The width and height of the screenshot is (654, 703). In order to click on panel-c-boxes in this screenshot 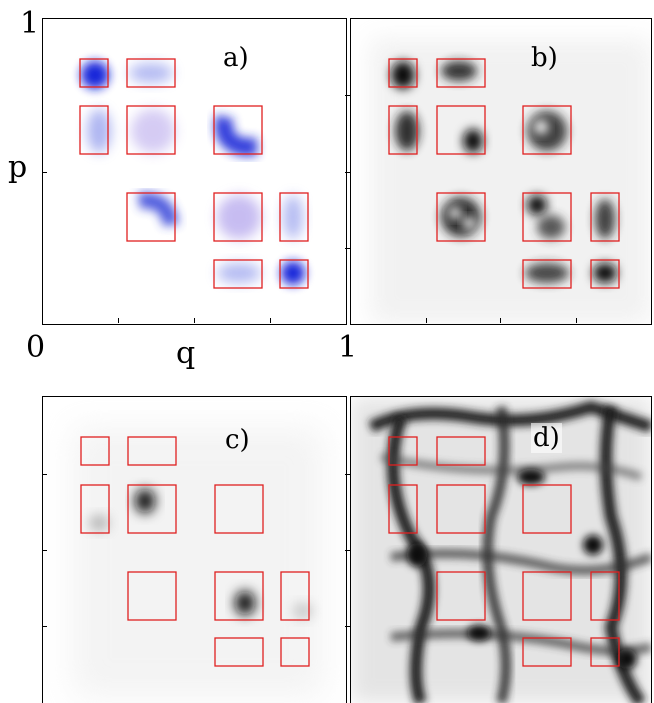, I will do `click(195, 551)`.